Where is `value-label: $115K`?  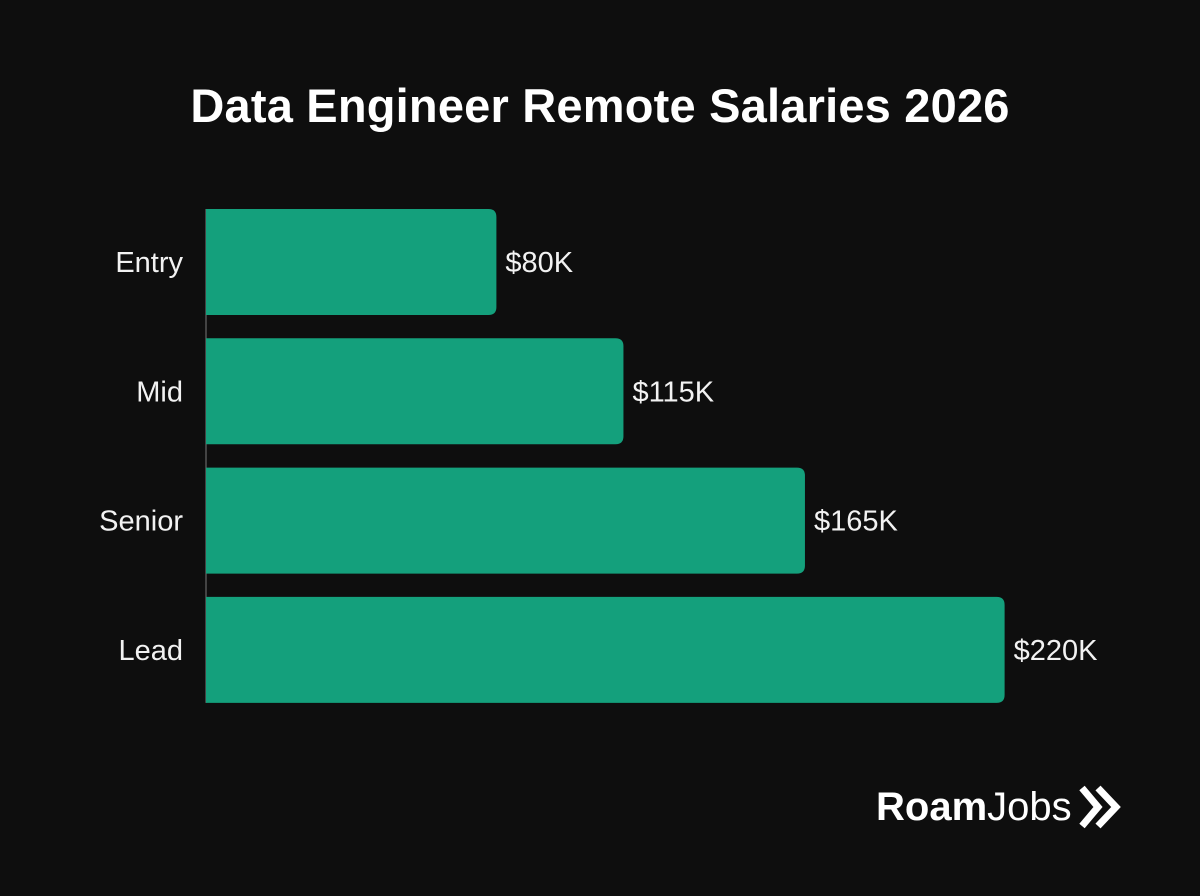 value-label: $115K is located at coordinates (673, 392).